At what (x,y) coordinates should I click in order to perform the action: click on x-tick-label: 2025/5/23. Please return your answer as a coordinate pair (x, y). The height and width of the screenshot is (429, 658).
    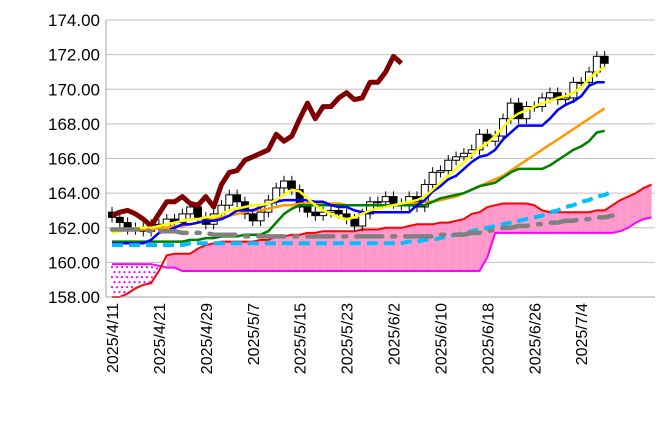
    Looking at the image, I should click on (348, 338).